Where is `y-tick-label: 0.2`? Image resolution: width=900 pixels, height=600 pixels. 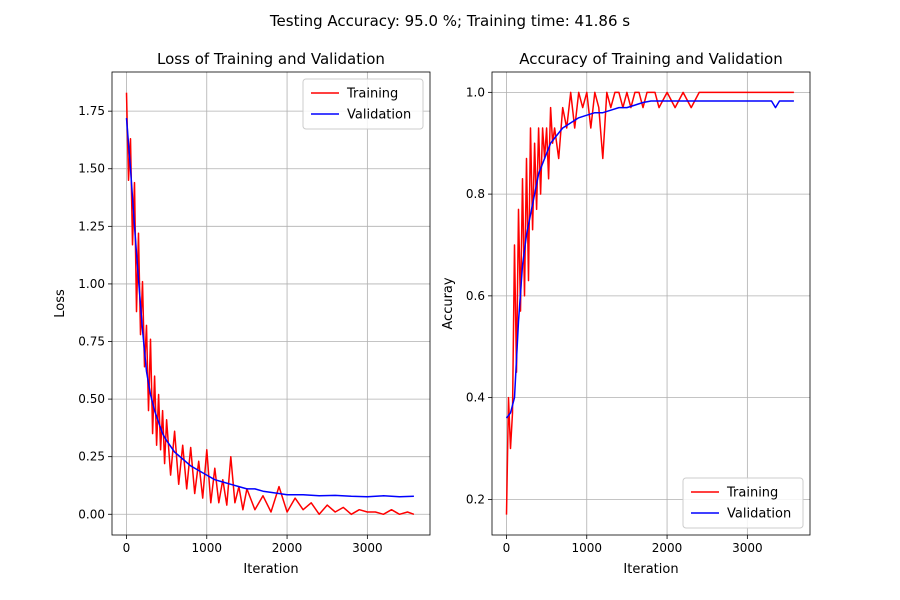
y-tick-label: 0.2 is located at coordinates (475, 499).